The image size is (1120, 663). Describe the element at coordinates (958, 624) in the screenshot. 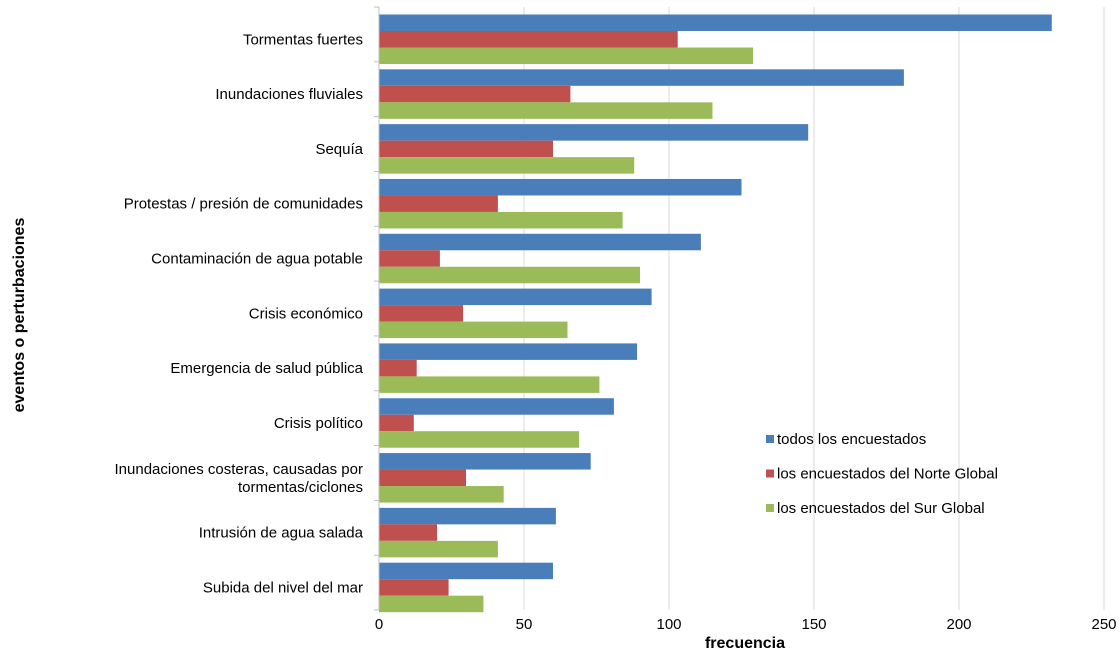

I see `x-tick-label: 200` at that location.